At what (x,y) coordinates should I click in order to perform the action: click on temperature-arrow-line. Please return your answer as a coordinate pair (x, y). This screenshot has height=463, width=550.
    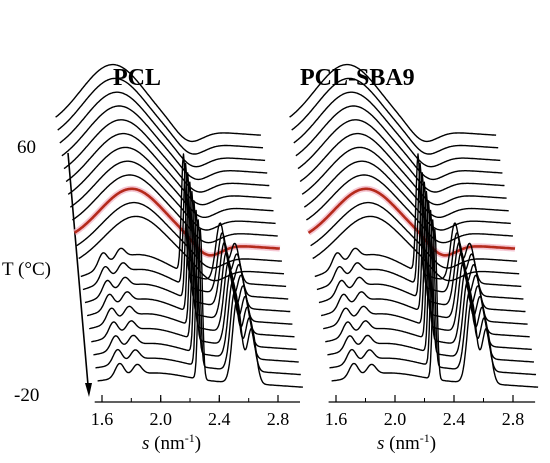
    Looking at the image, I should click on (78, 269).